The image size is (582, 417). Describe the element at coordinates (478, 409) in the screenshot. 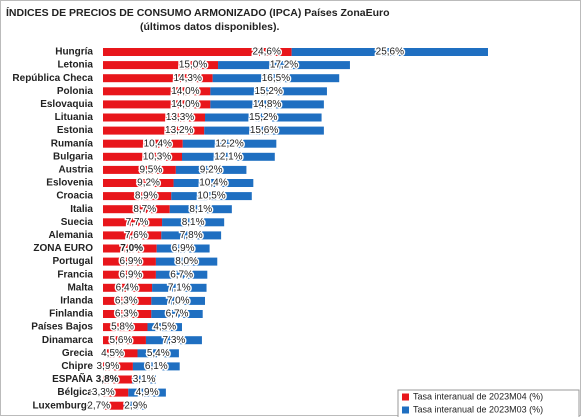

I see `legend-label: Tasa interanual de 2023M03 (%)` at that location.